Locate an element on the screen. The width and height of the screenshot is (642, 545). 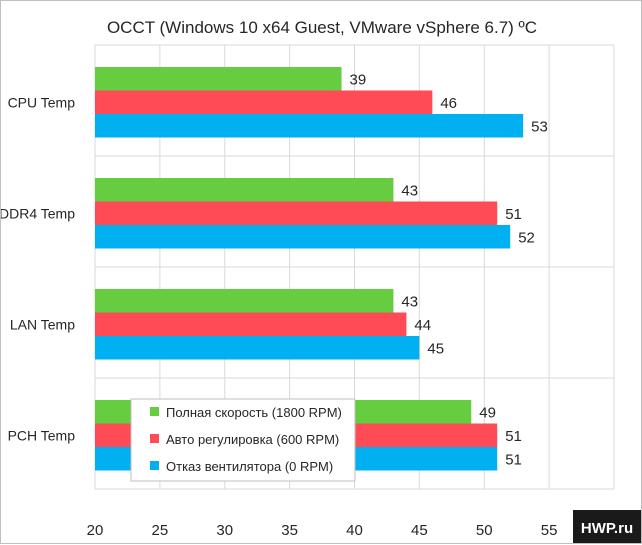
category-label: PCH Temp is located at coordinates (42, 435).